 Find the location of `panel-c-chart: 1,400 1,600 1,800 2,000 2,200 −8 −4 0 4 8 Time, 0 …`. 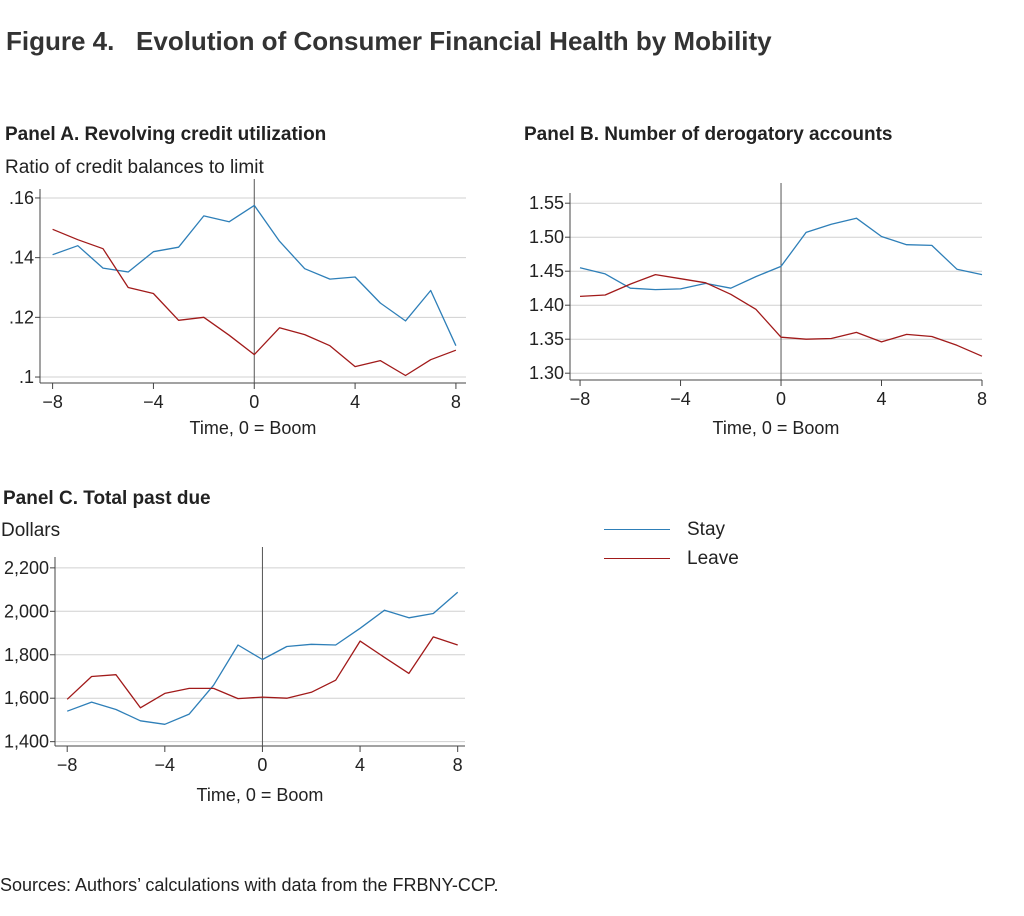

panel-c-chart: 1,400 1,600 1,800 2,000 2,200 −8 −4 0 4 8 Time, 0 … is located at coordinates (234, 676).